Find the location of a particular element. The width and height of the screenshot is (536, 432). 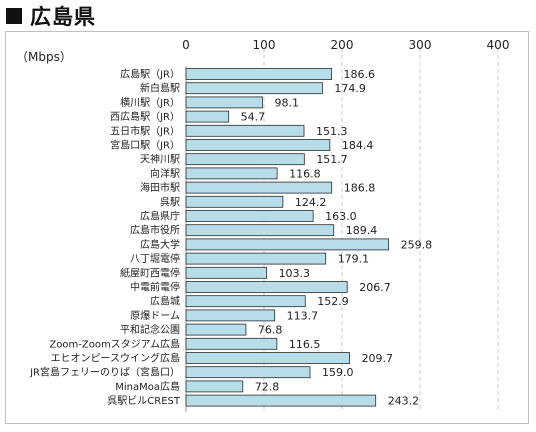

category-label: 中電前電停 is located at coordinates (155, 287).